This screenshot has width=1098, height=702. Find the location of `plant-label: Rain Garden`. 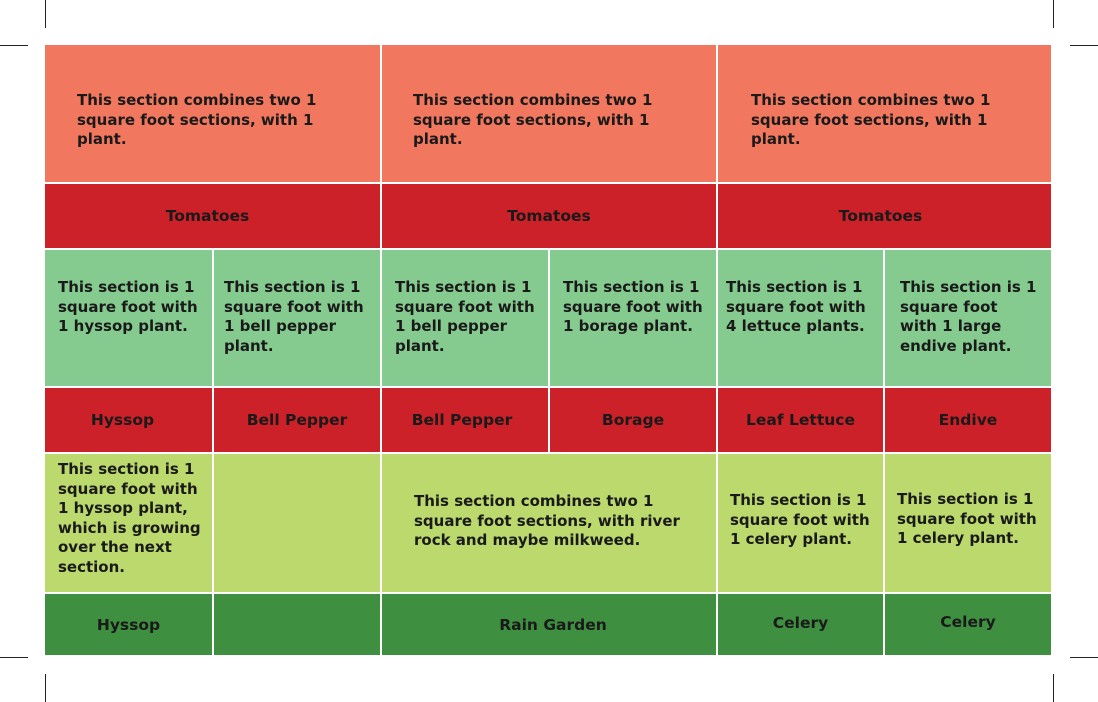

plant-label: Rain Garden is located at coordinates (550, 625).